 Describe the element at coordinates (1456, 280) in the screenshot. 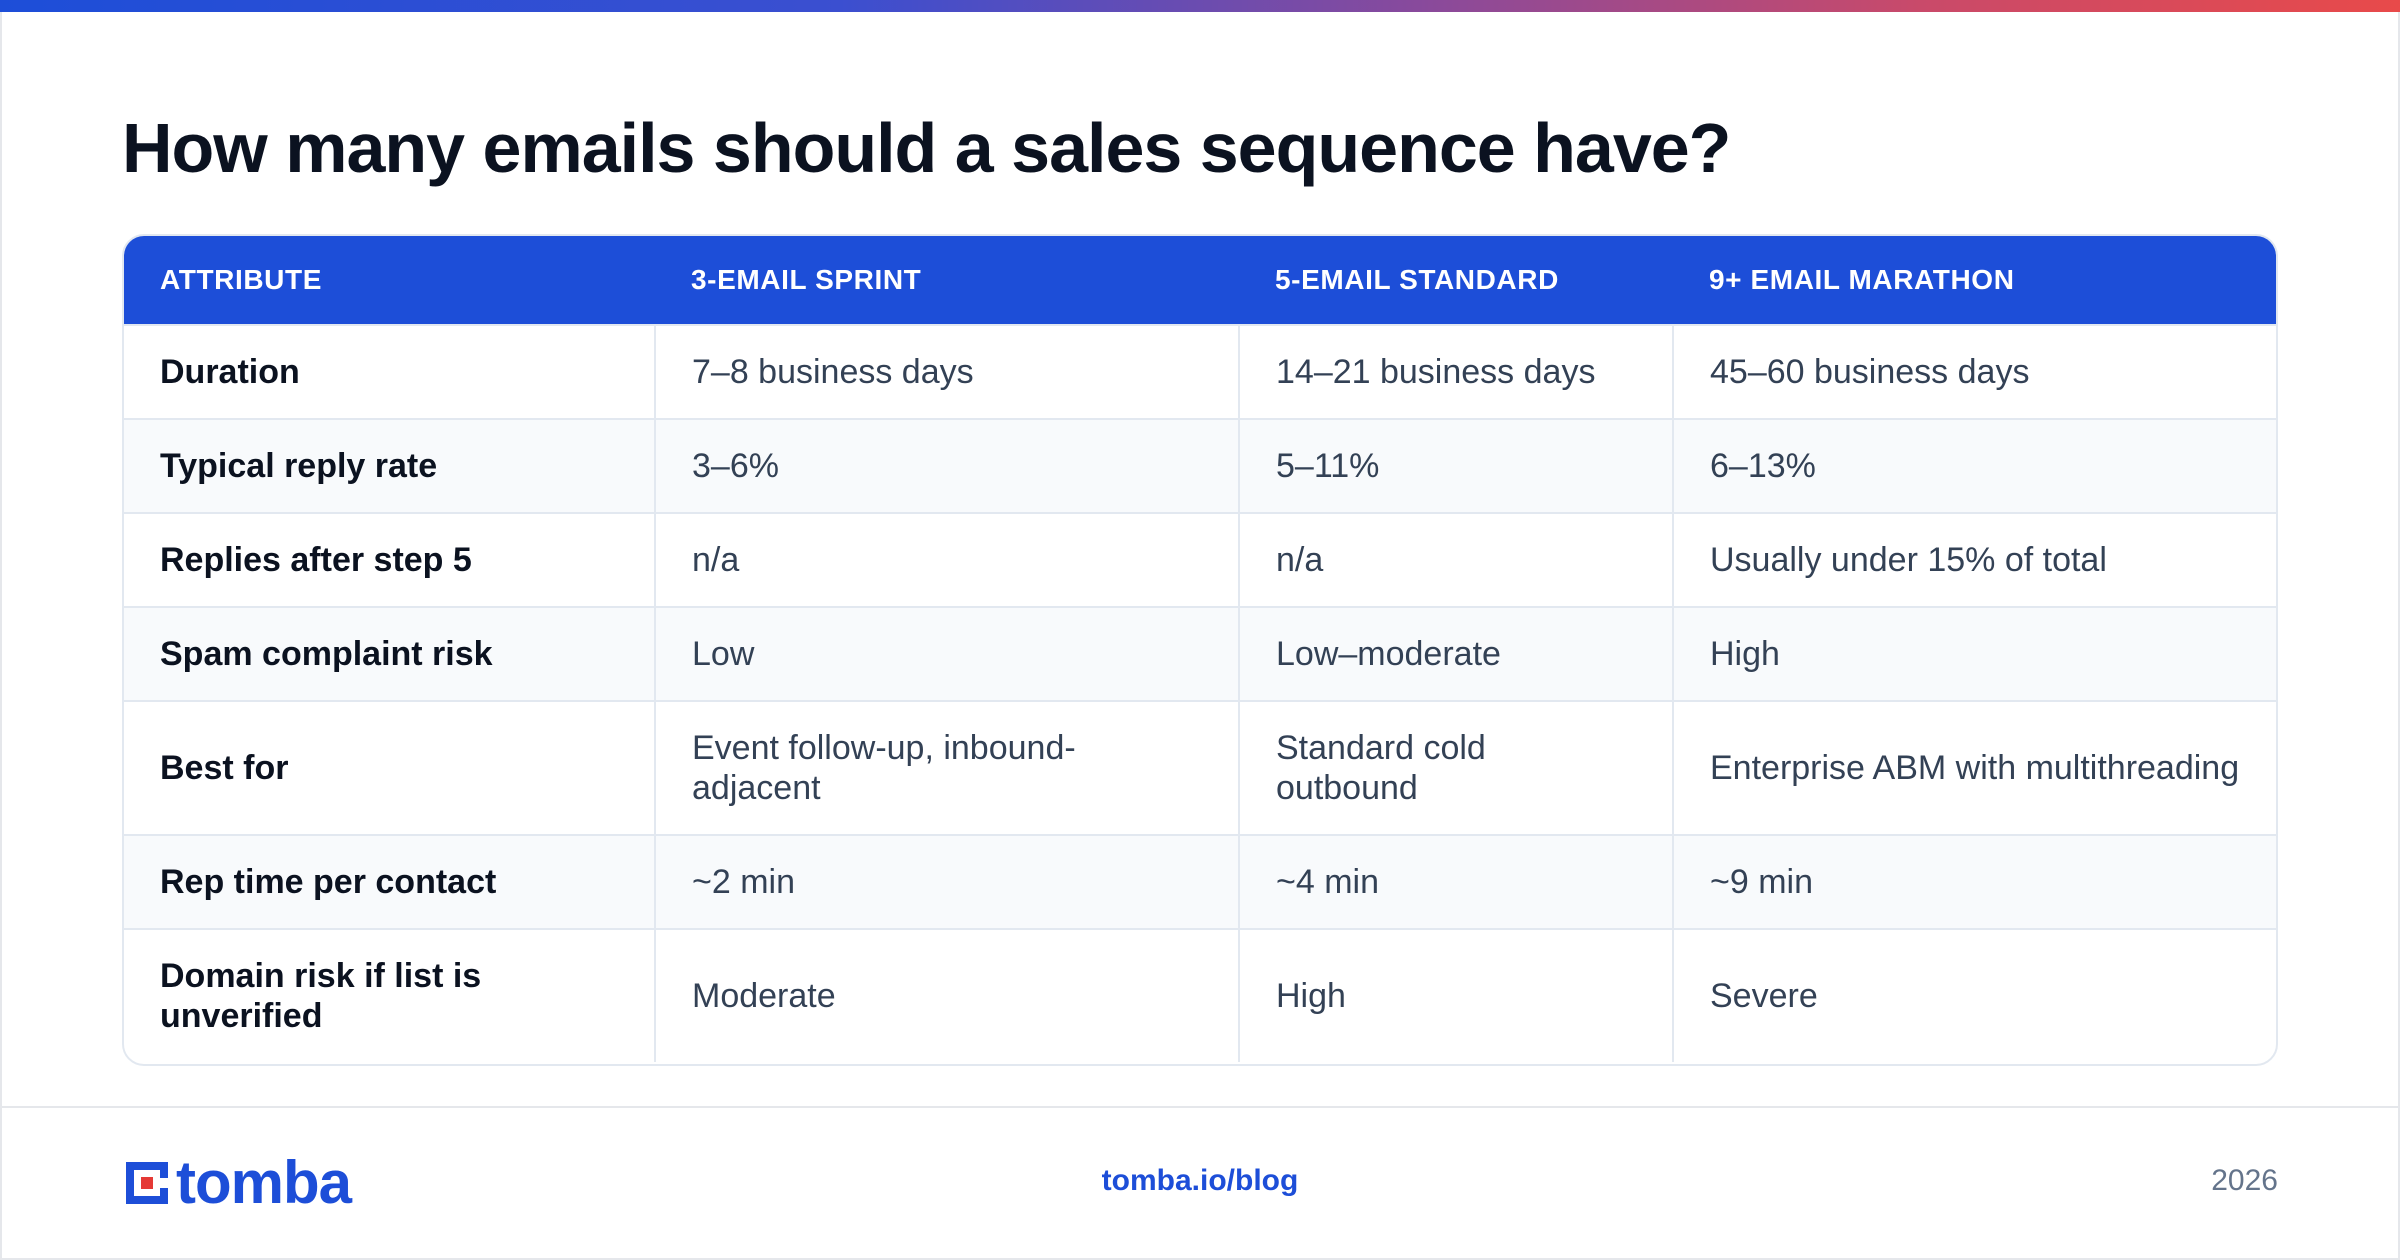

I see `header-5-email-standard: 5-EMAIL STANDARD` at that location.